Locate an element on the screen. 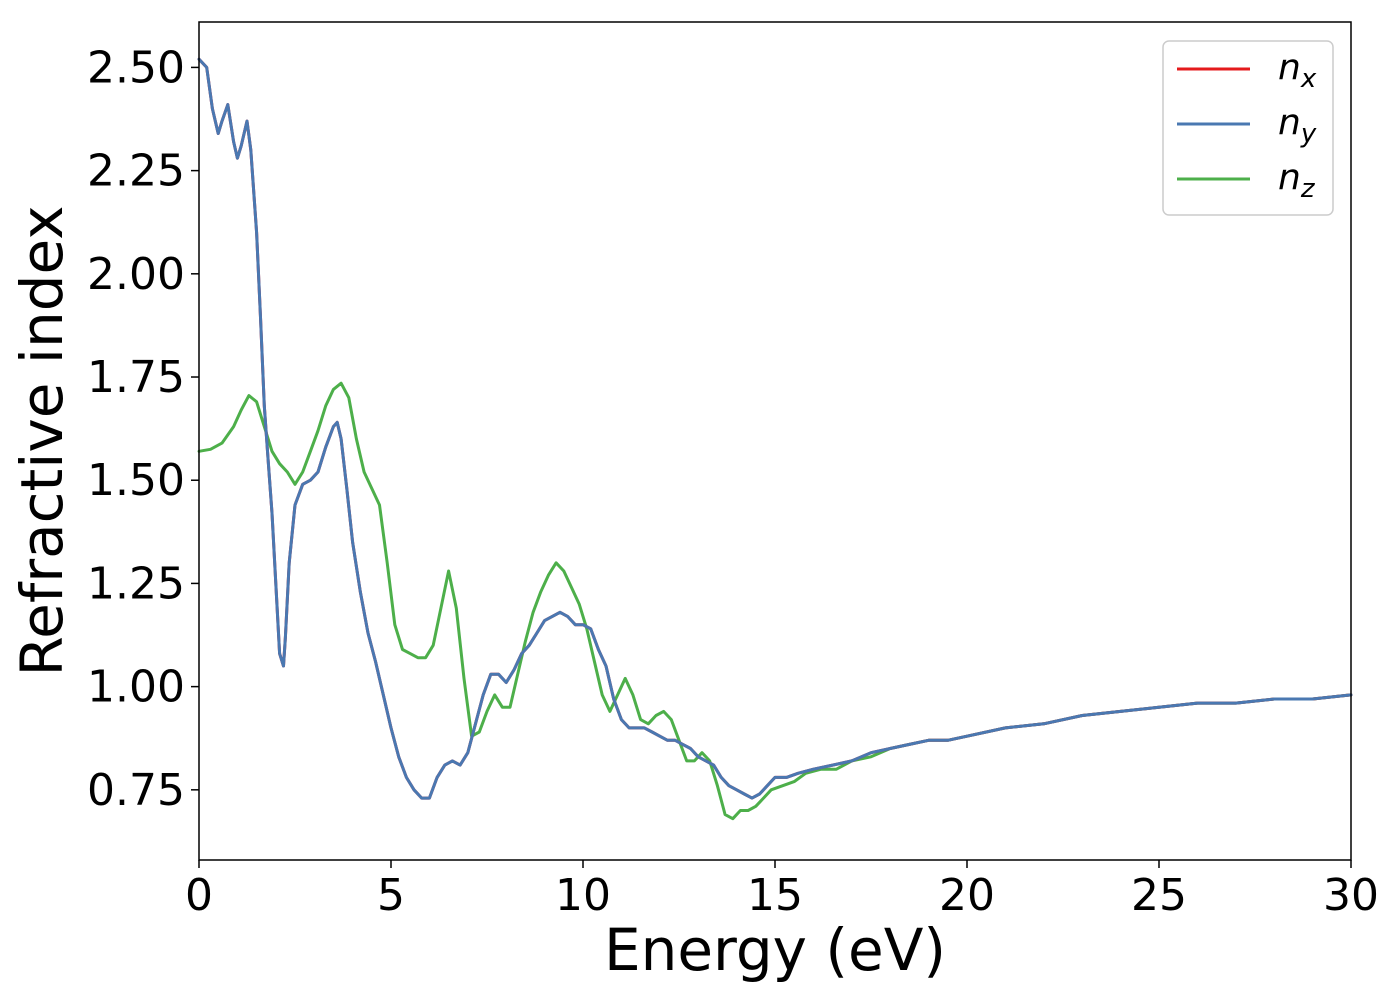  x-tick-label: 0 is located at coordinates (199, 895).